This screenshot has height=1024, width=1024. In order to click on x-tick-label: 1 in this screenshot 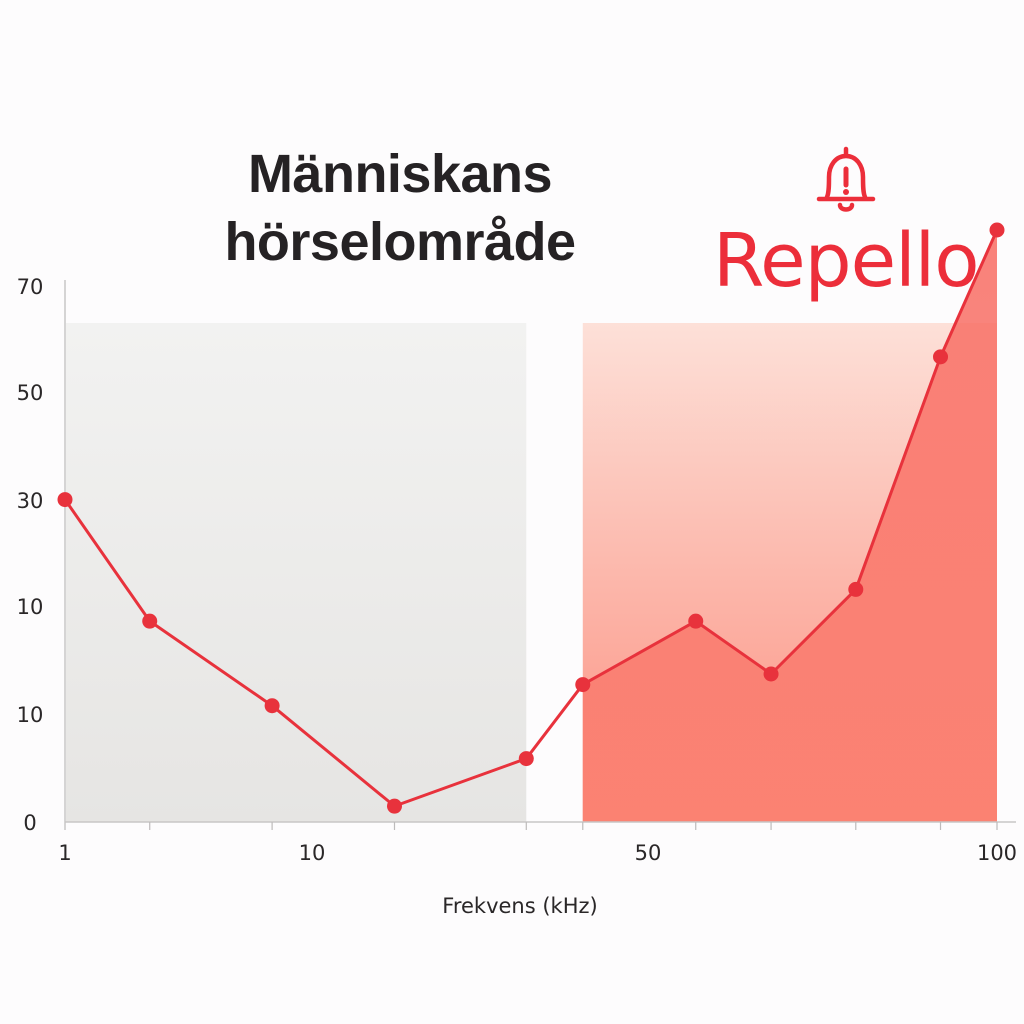, I will do `click(64, 853)`.